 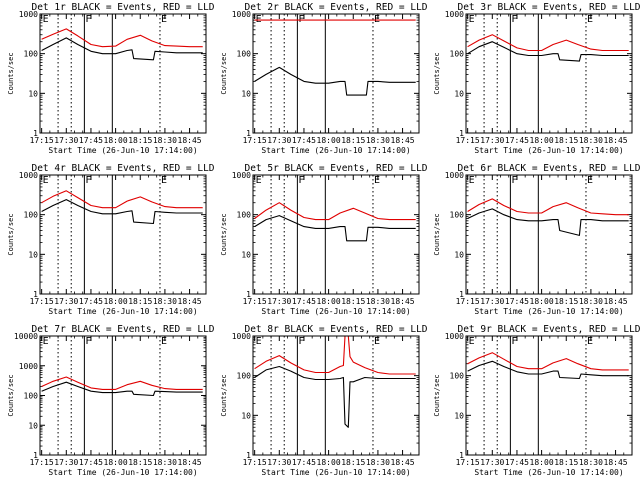 What do you see at coordinates (335, 7) in the screenshot?
I see `panel-title: Det 2r BLACK = Events, RED = LLD` at bounding box center [335, 7].